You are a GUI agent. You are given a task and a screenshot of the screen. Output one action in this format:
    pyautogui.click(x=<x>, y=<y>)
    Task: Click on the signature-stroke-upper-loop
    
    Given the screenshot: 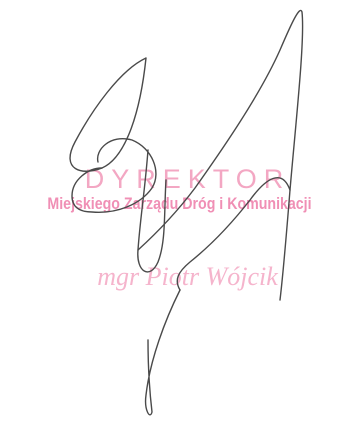 What is the action you would take?
    pyautogui.click(x=108, y=114)
    